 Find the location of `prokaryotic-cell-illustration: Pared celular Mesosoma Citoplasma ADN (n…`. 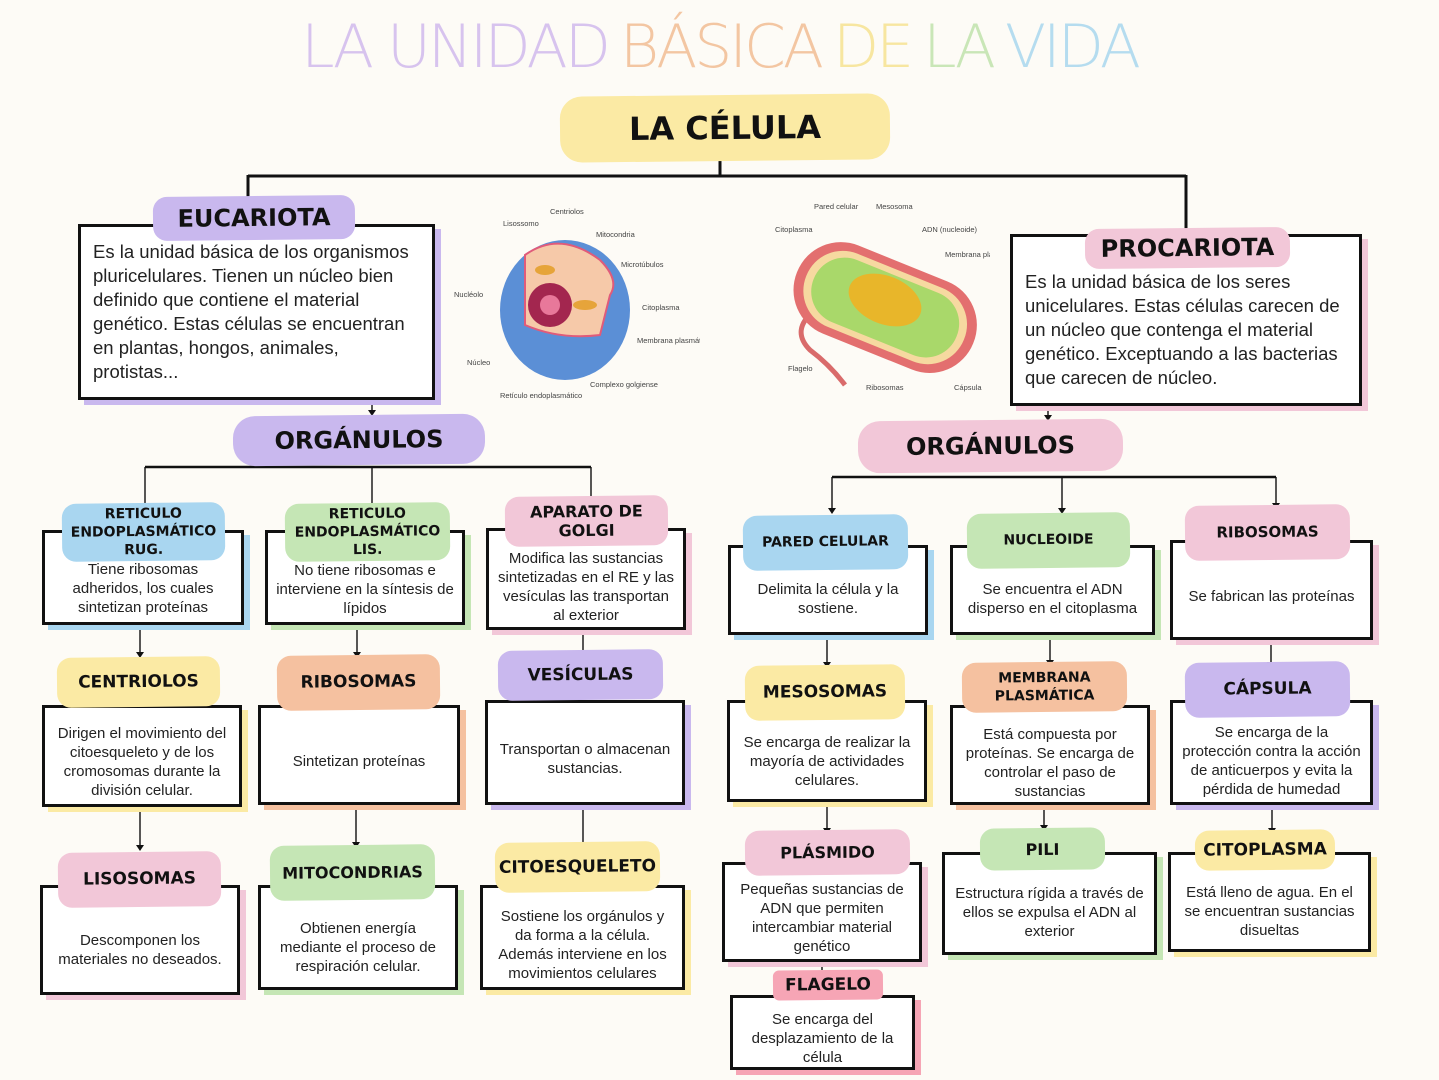

prokaryotic-cell-illustration: Pared celular Mesosoma Citoplasma ADN (n… is located at coordinates (882, 297).